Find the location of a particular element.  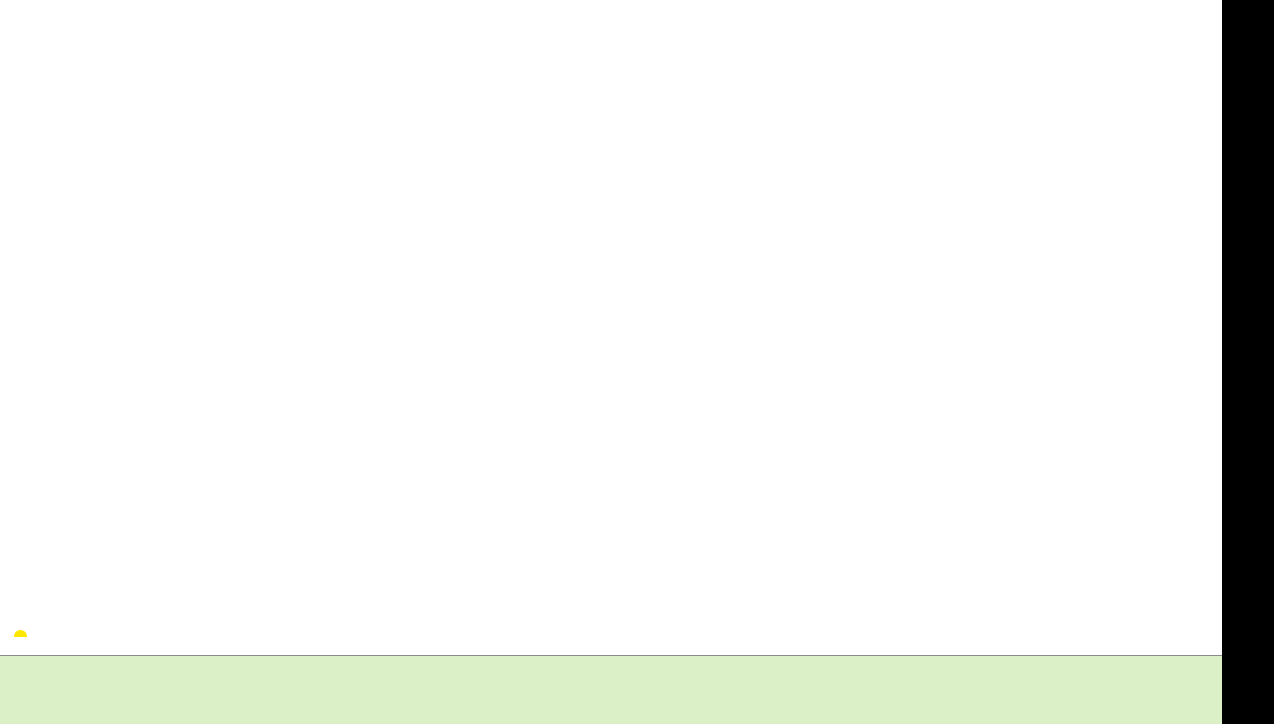

sun-at-horizon-icon is located at coordinates (20, 633).